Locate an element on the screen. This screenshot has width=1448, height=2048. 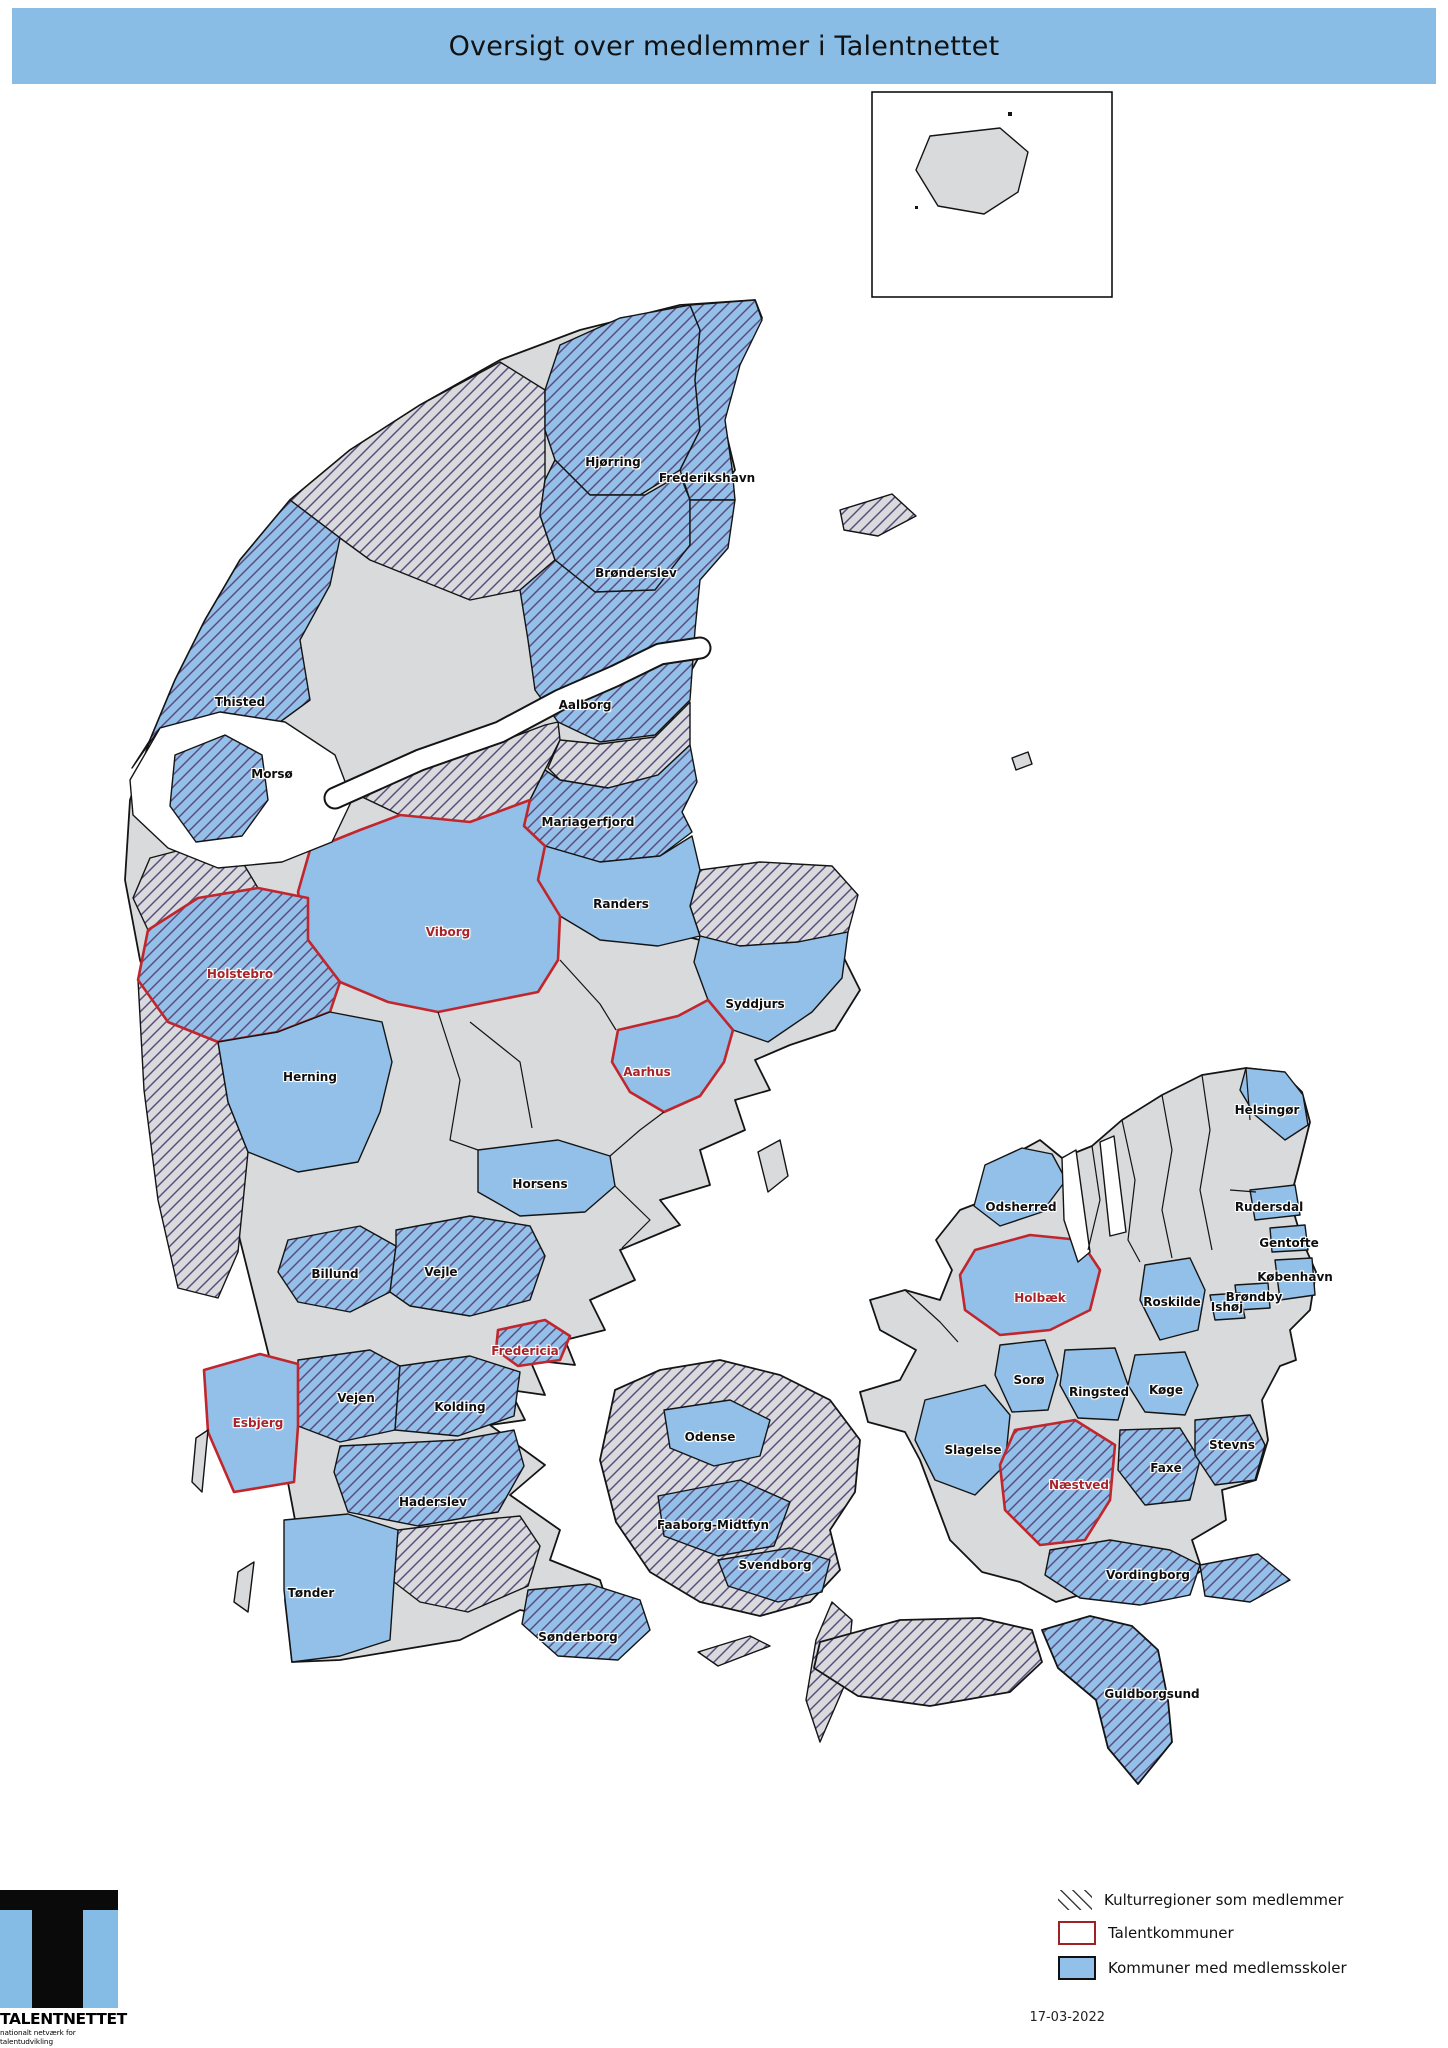
legend-row-kulturregioner: Kulturregioner som medlemmer is located at coordinates (1202, 1900).